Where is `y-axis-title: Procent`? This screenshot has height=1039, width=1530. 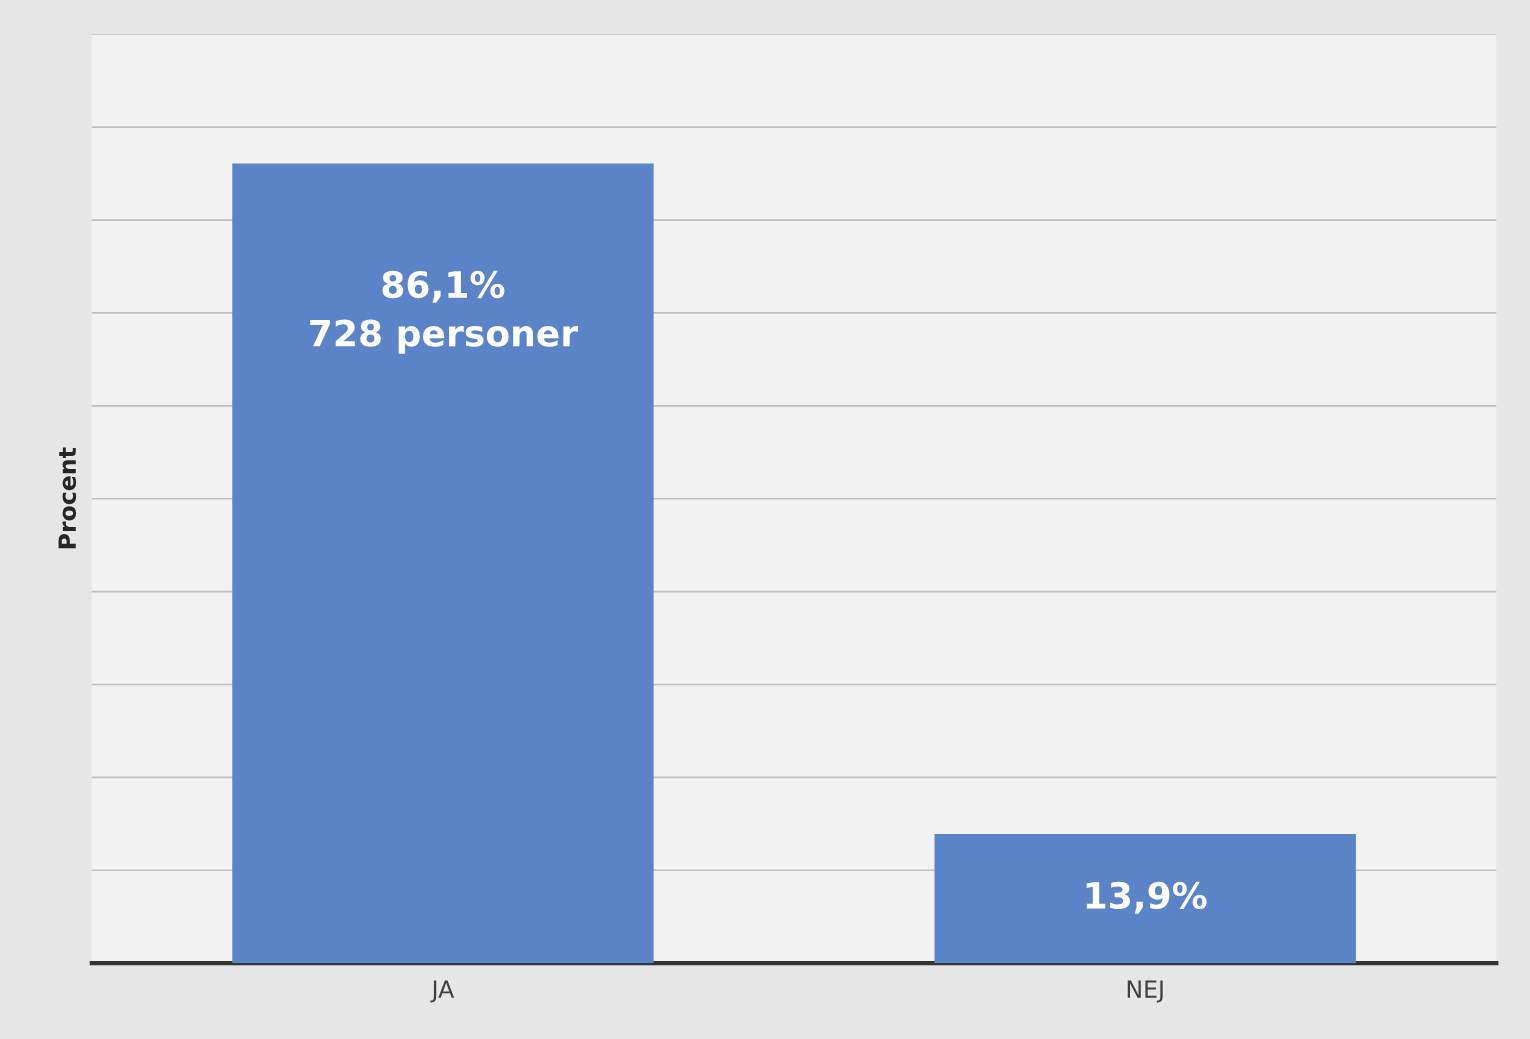
y-axis-title: Procent is located at coordinates (67, 498).